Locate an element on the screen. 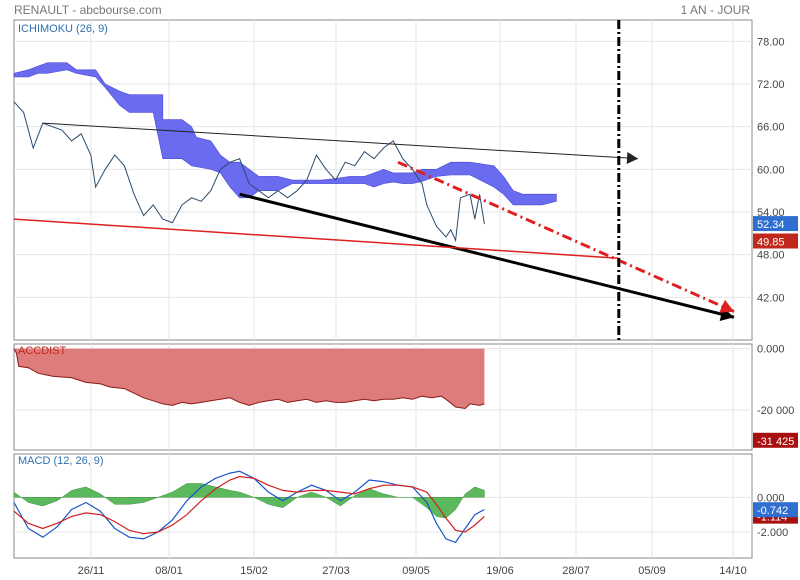 This screenshot has width=800, height=580. level-label: 49.85 is located at coordinates (771, 243).